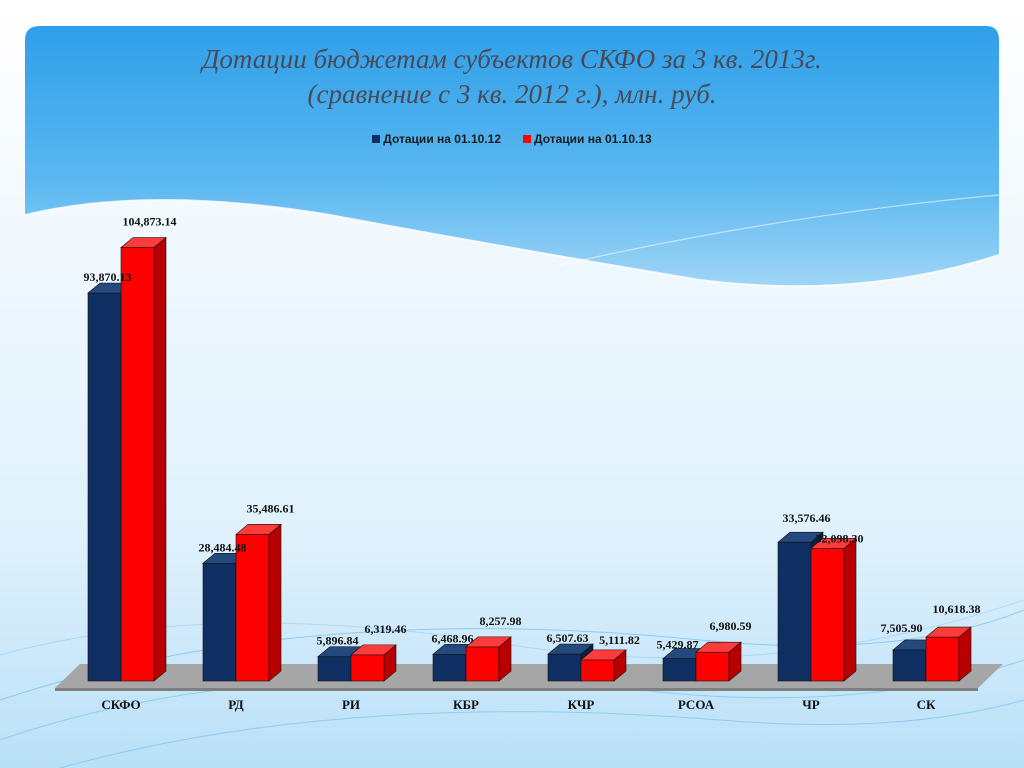 The height and width of the screenshot is (768, 1024). What do you see at coordinates (516, 689) in the screenshot?
I see `chart-floor-edge` at bounding box center [516, 689].